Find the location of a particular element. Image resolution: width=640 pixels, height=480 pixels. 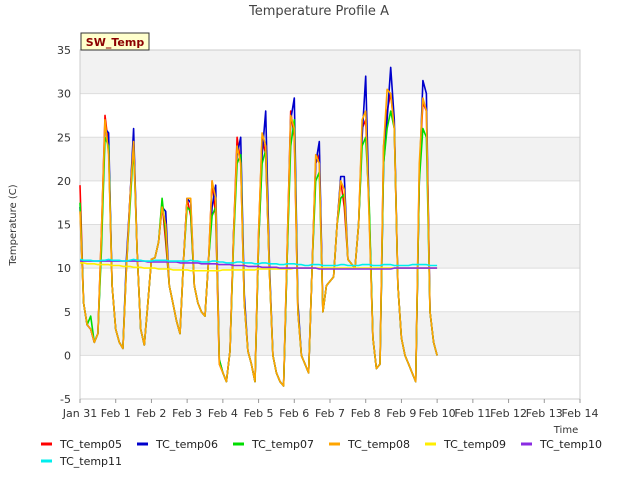

x-tick-label: Feb 12 is located at coordinates (508, 413).